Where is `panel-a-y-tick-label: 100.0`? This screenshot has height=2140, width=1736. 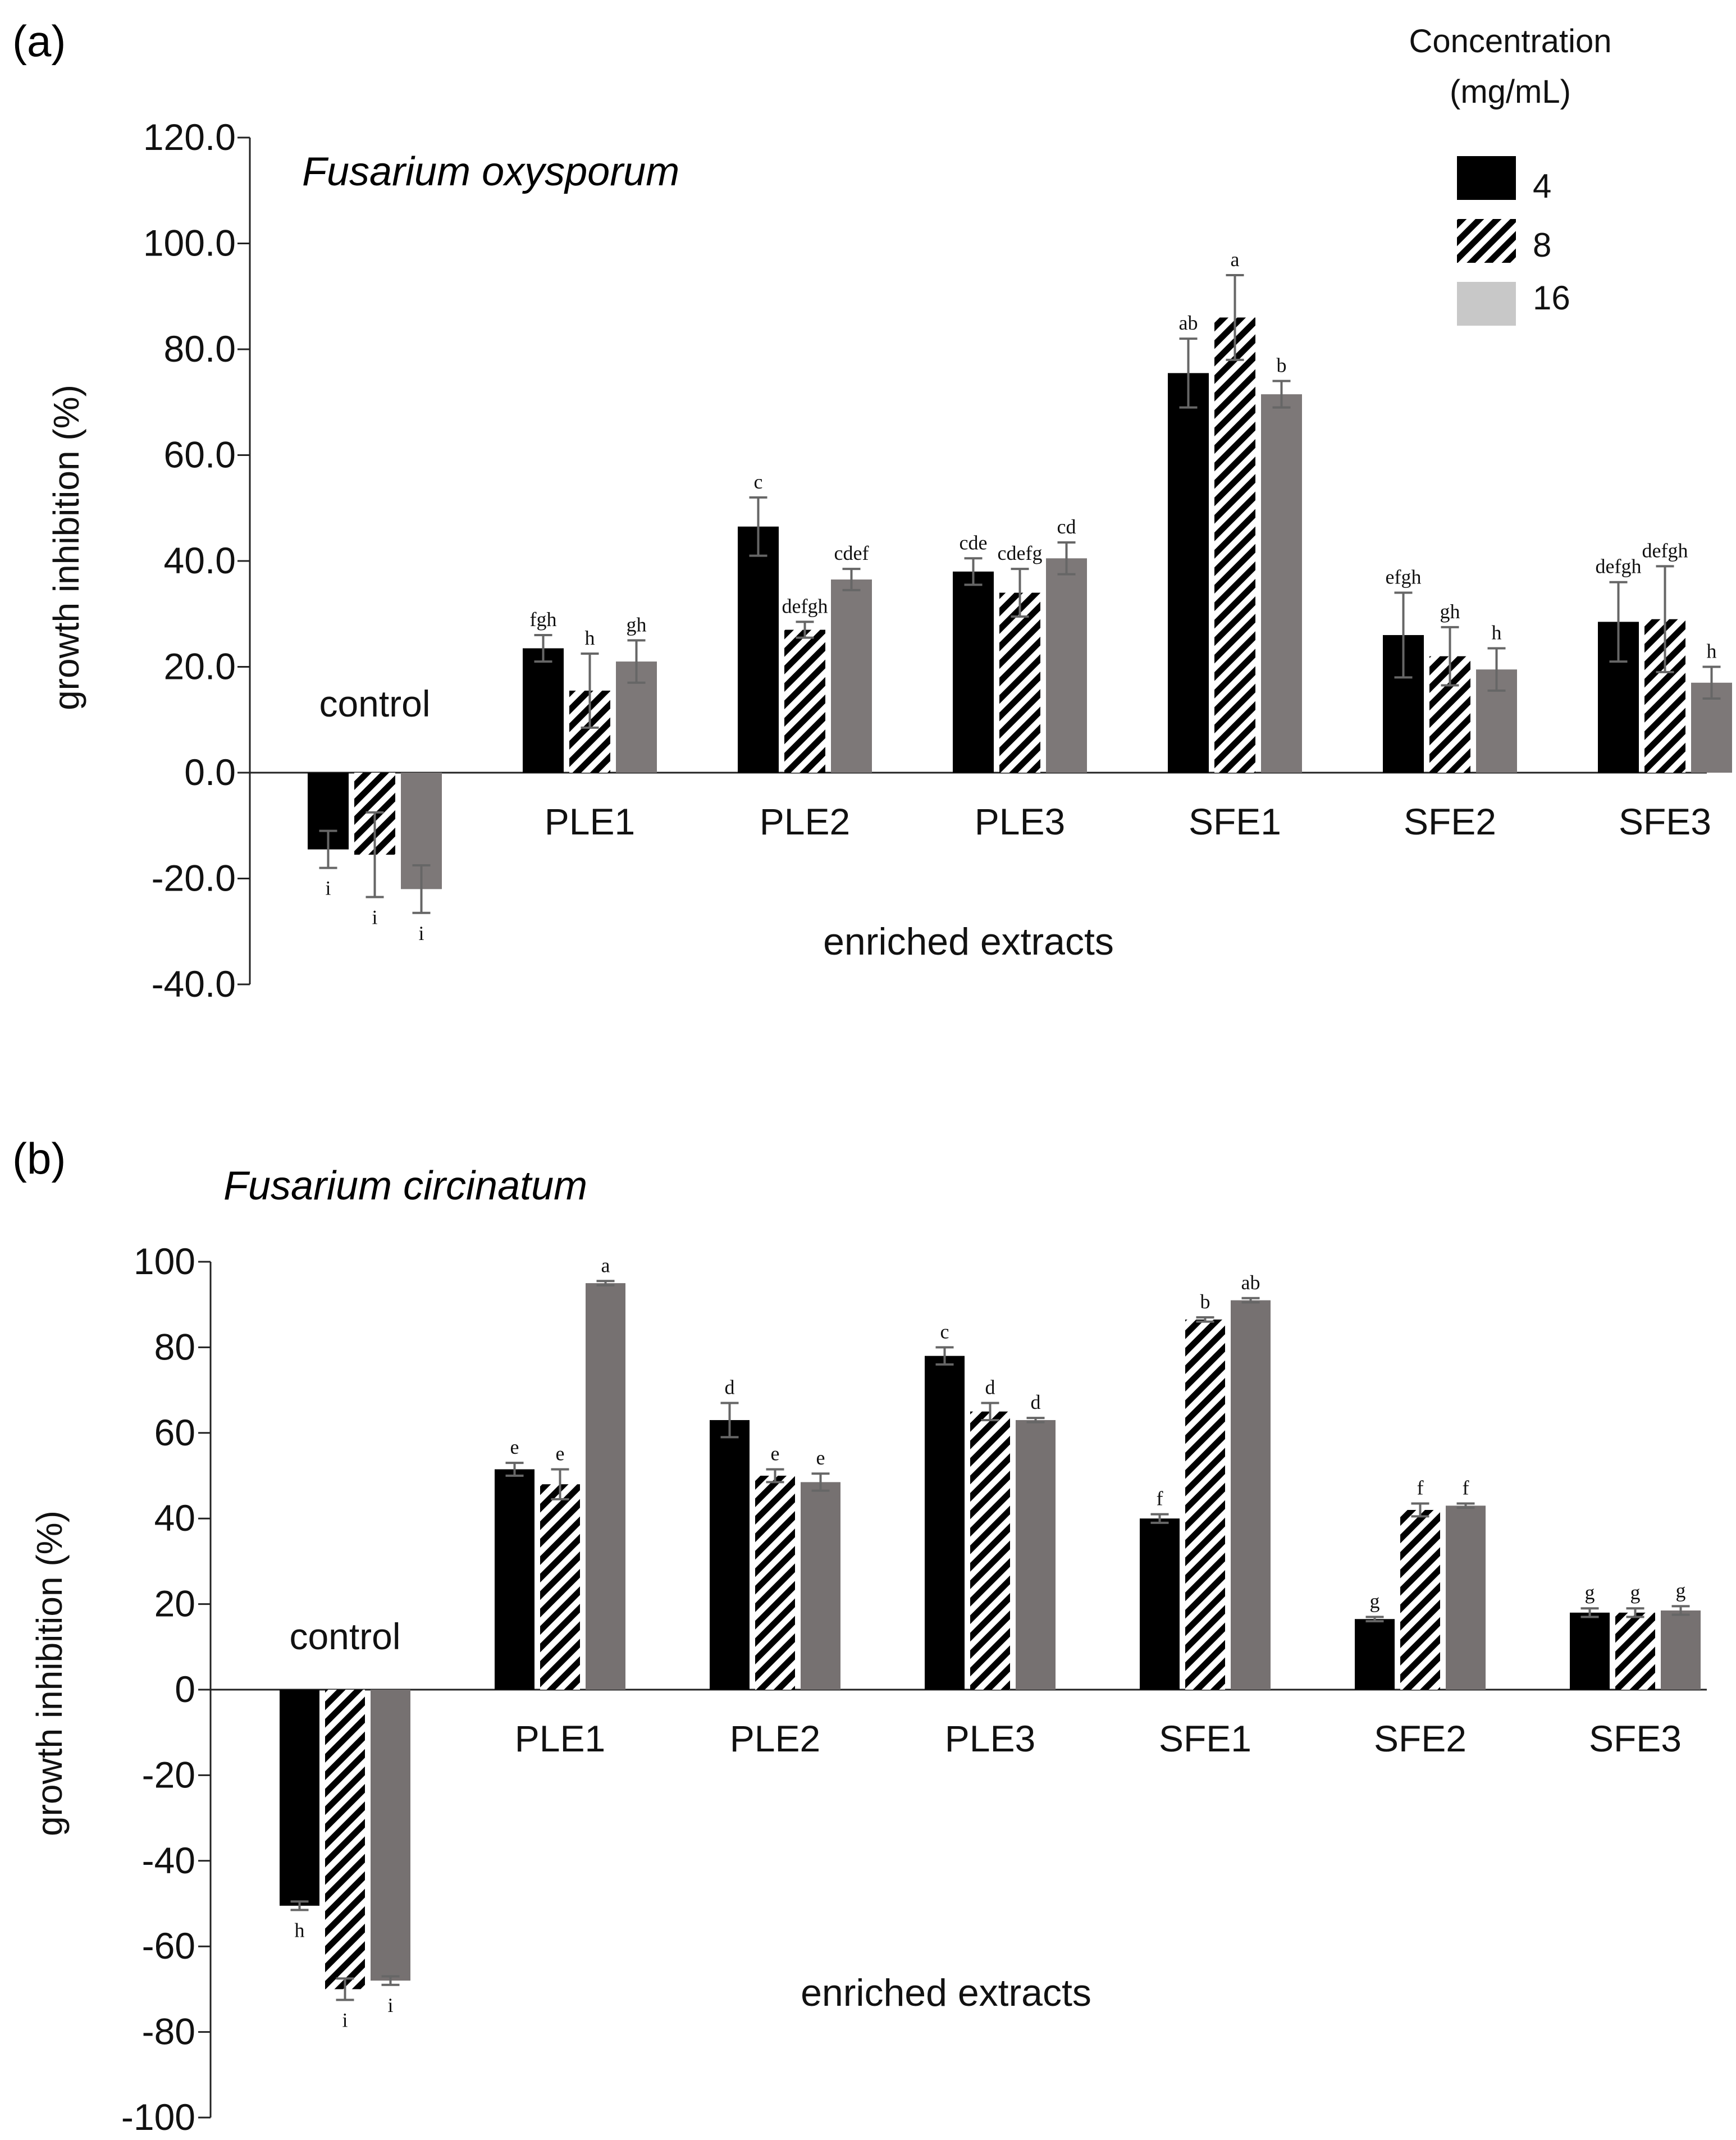 panel-a-y-tick-label: 100.0 is located at coordinates (190, 243).